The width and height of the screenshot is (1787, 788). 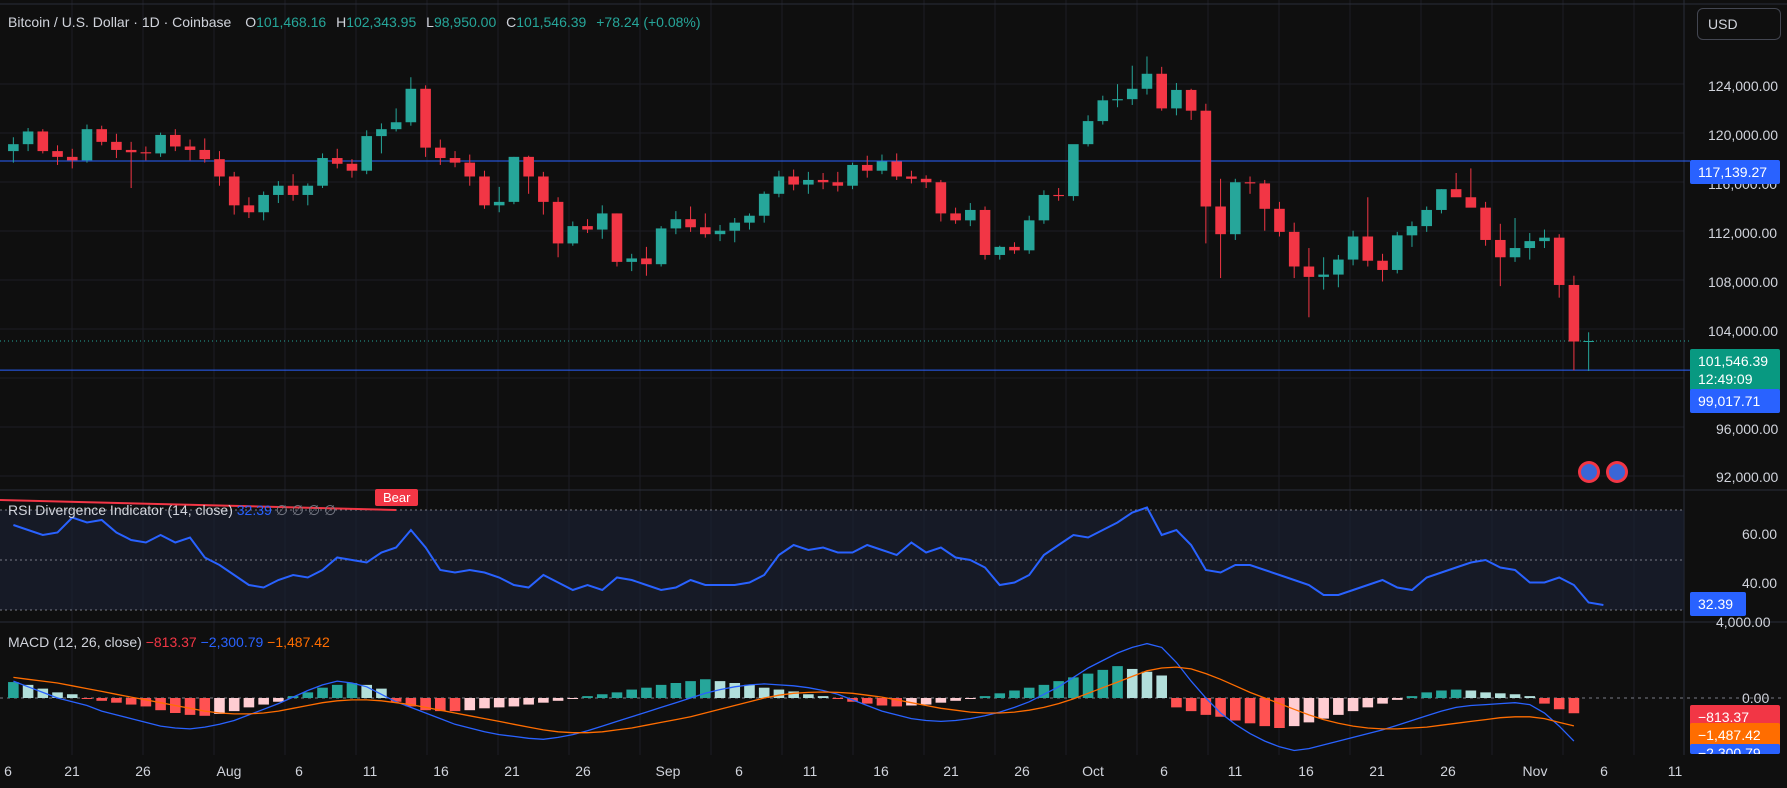 I want to click on low-label: L, so click(x=430, y=22).